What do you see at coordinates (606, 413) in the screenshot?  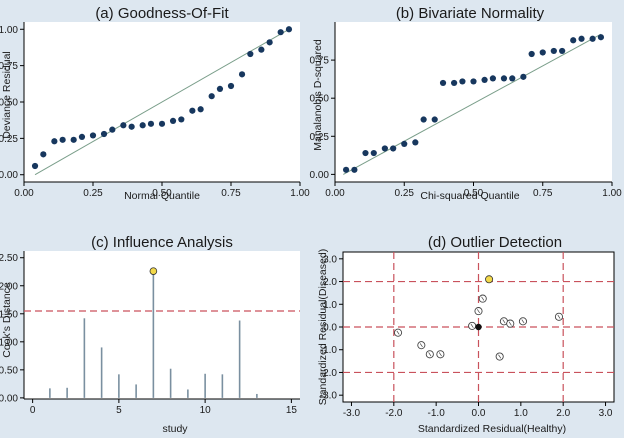 I see `x-tick-label: 3.0` at bounding box center [606, 413].